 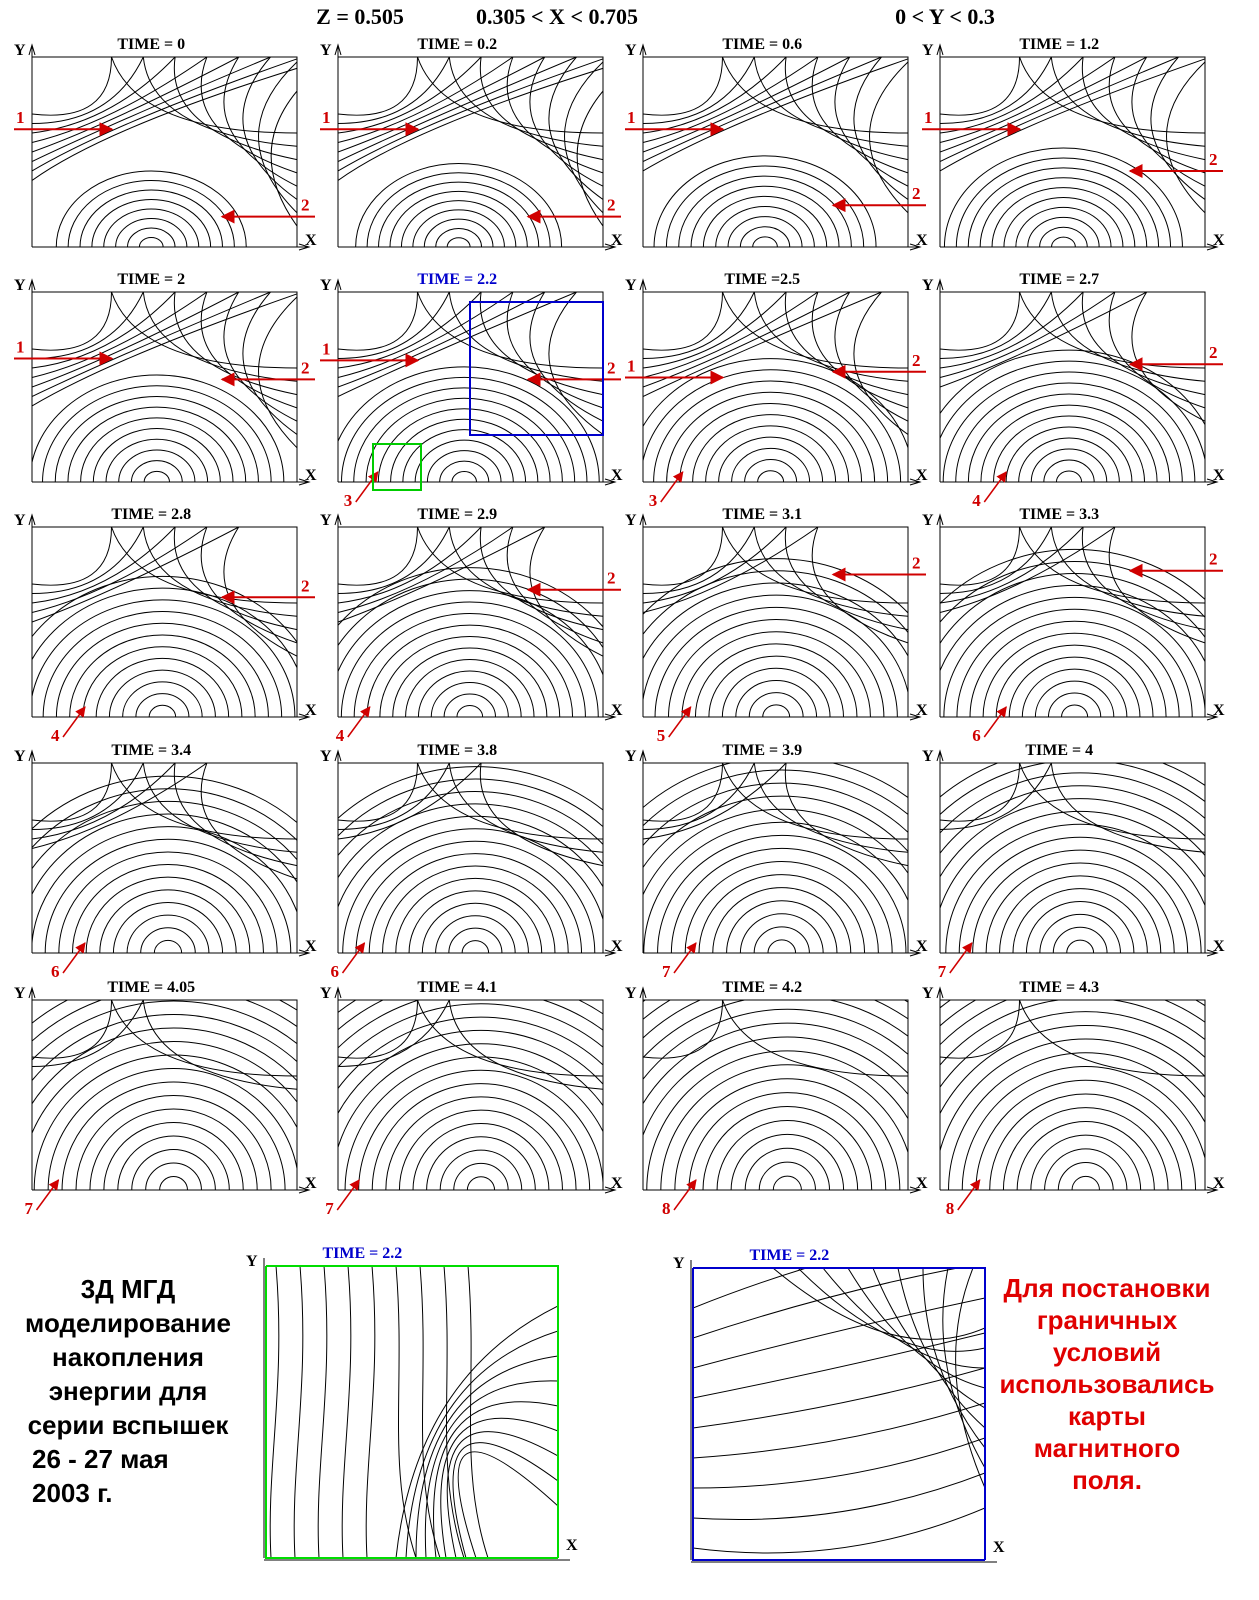 I want to click on panel-title: TIME = 4.05, so click(x=151, y=987).